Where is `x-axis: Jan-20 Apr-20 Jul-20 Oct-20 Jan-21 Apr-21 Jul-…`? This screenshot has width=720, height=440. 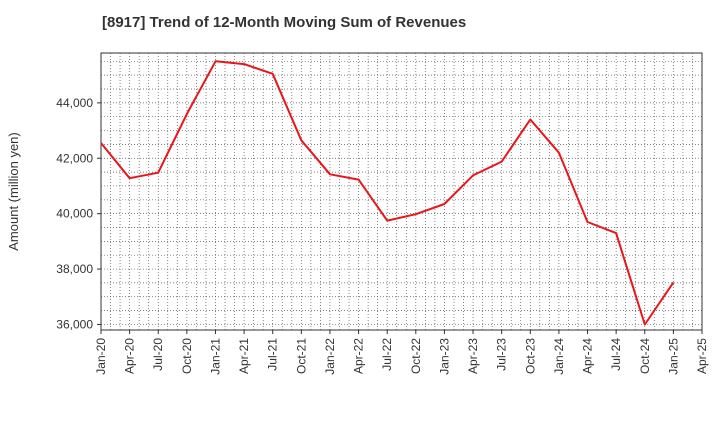
x-axis: Jan-20 Apr-20 Jul-20 Oct-20 Jan-21 Apr-21 Jul-… is located at coordinates (401, 352).